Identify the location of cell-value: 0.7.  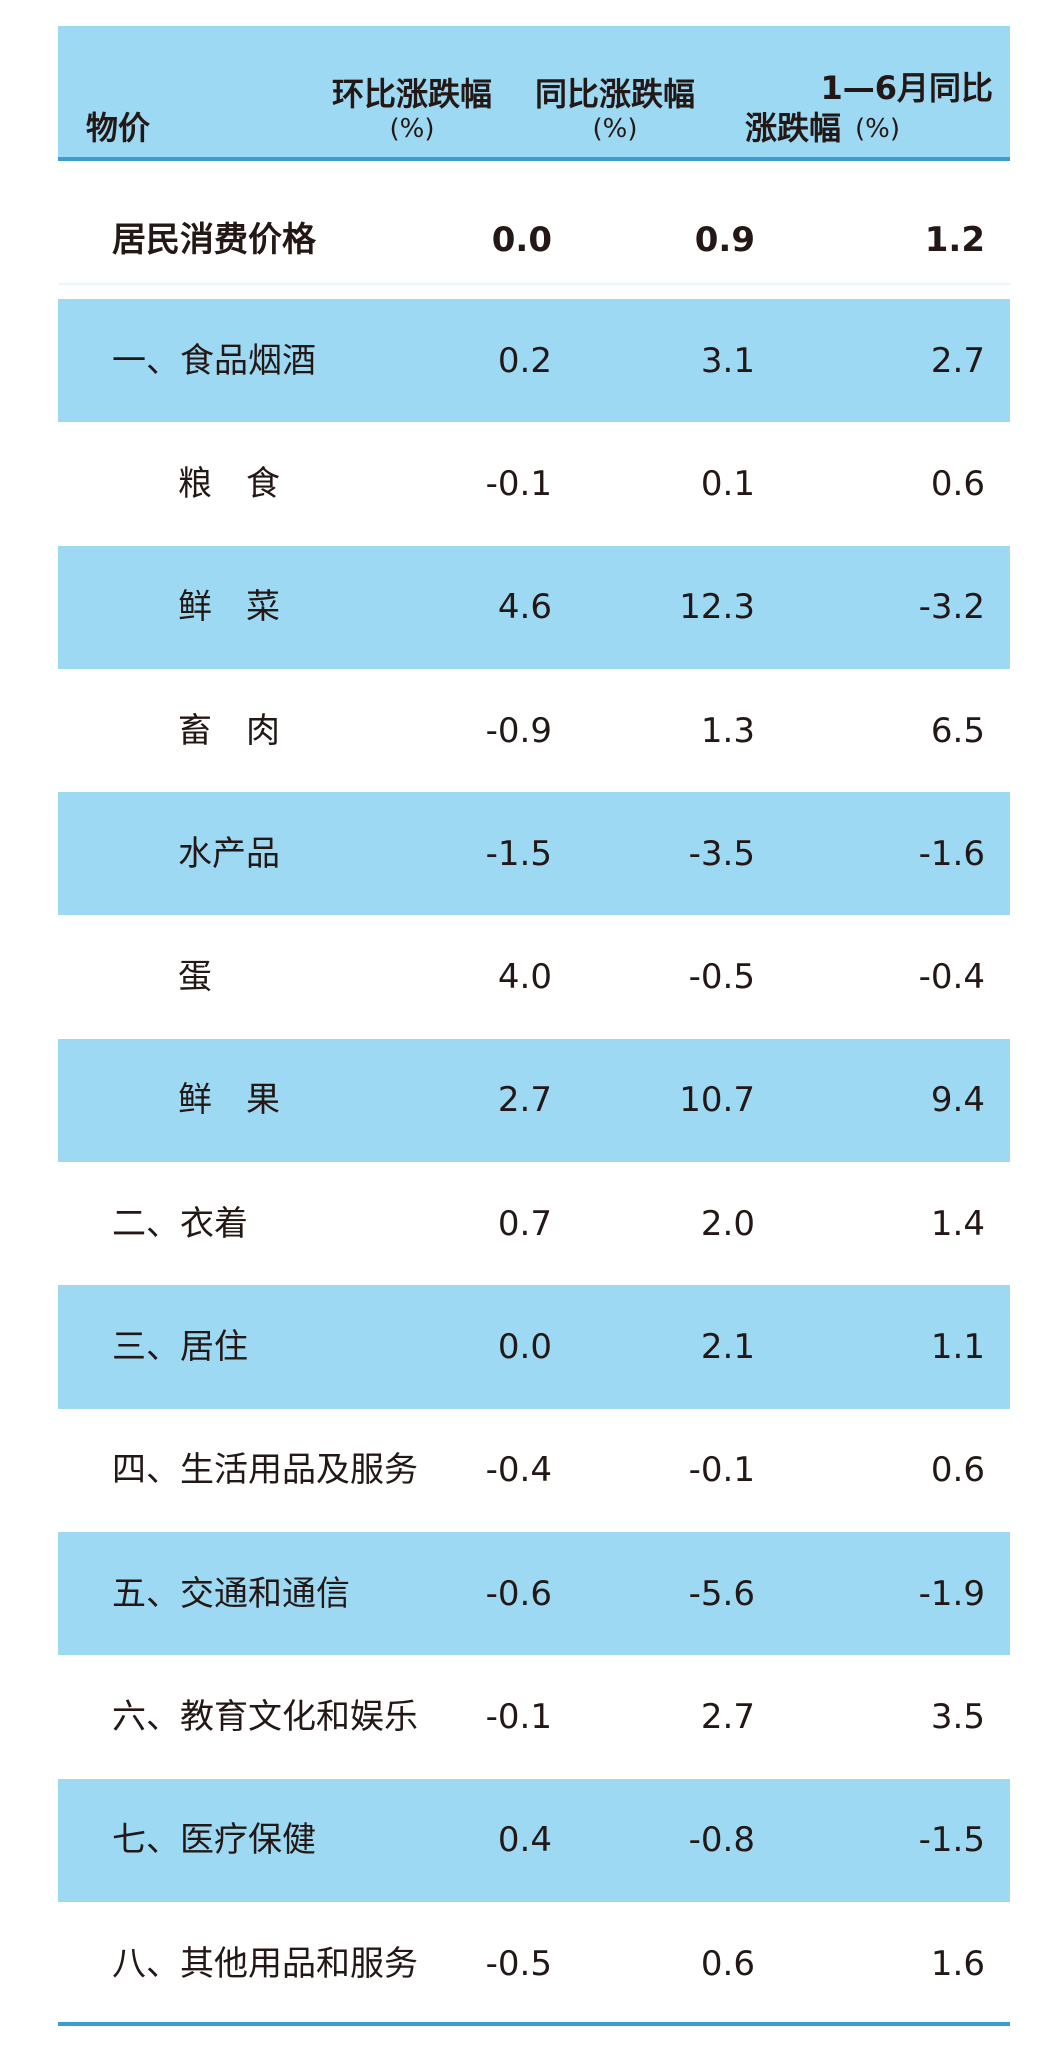
(524, 1223).